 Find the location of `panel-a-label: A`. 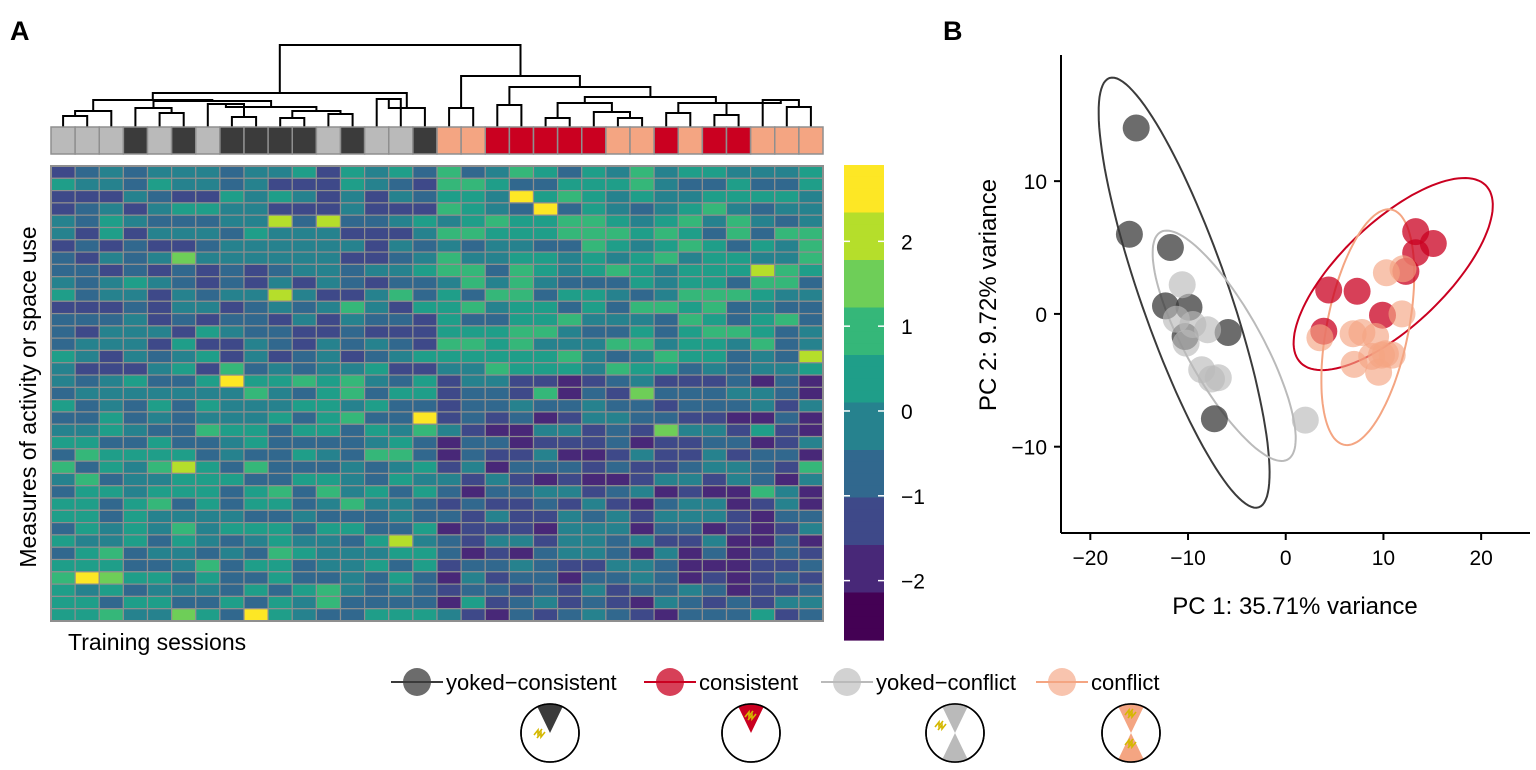

panel-a-label: A is located at coordinates (20, 31).